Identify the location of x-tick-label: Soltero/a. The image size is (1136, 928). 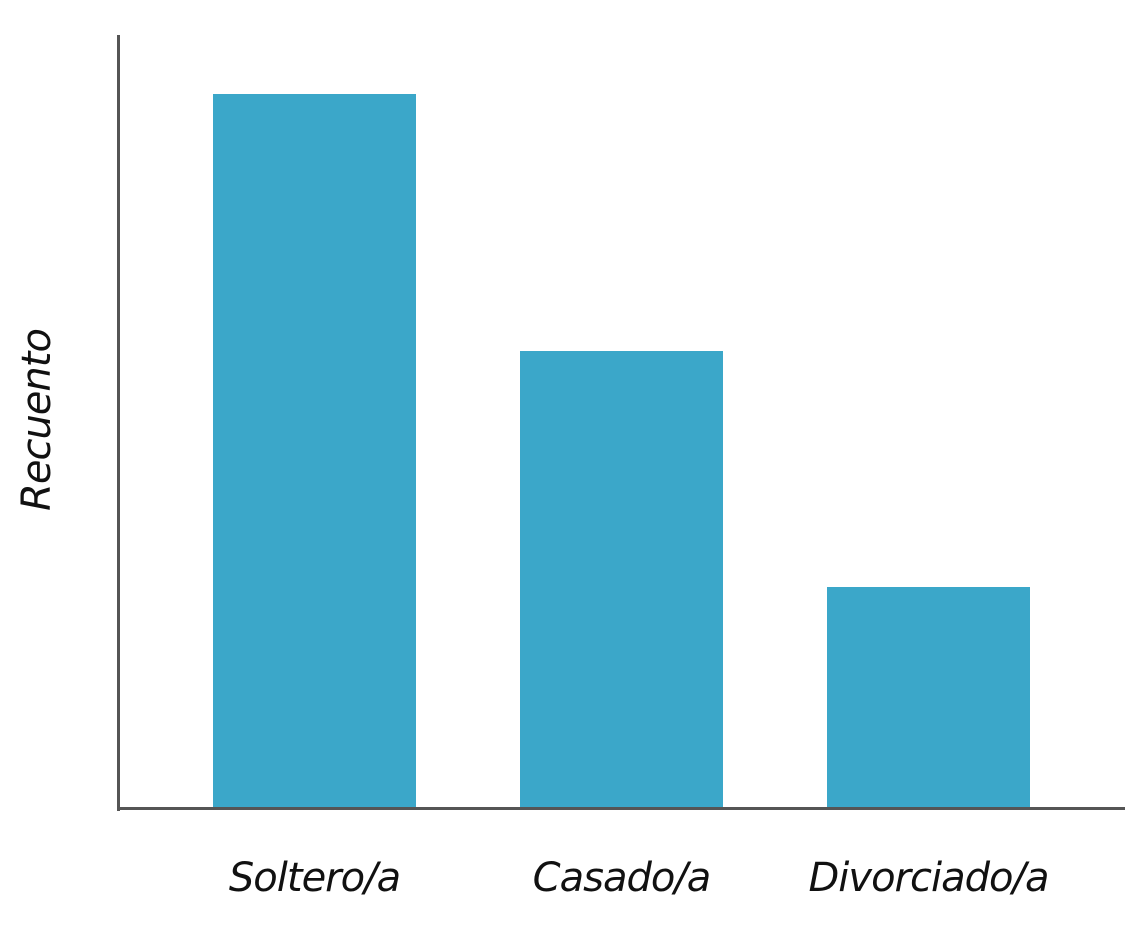
(314, 878).